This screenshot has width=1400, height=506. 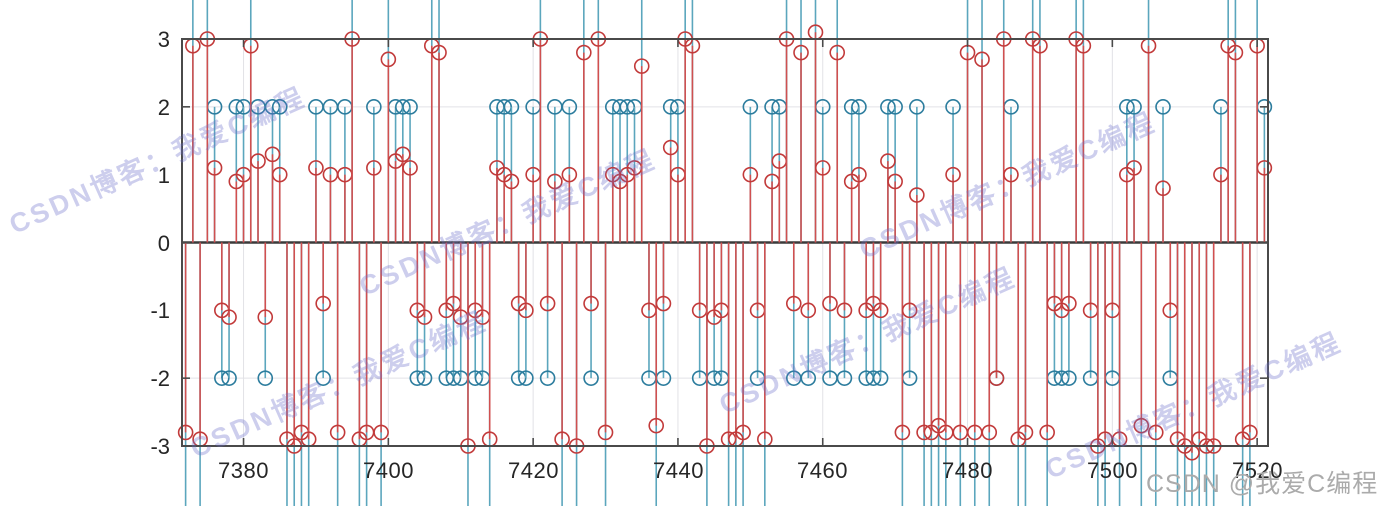 I want to click on x-tick-label: 7500, so click(x=1112, y=470).